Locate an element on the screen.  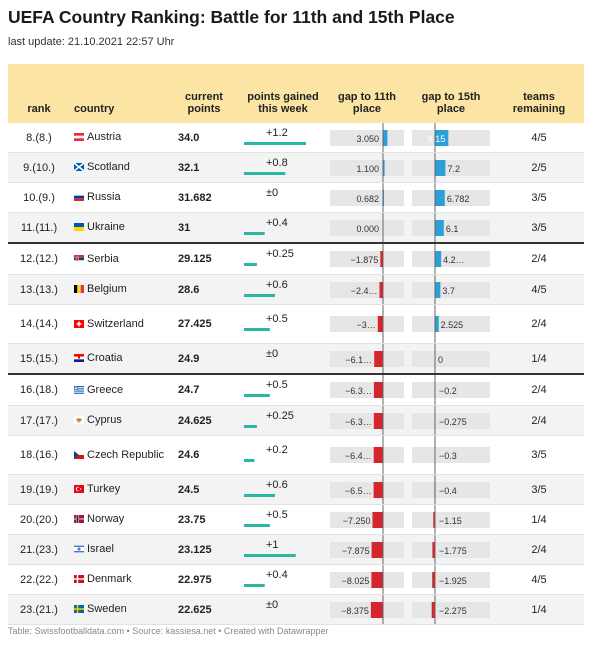
country-cell: Czech Republic is located at coordinates (119, 455).